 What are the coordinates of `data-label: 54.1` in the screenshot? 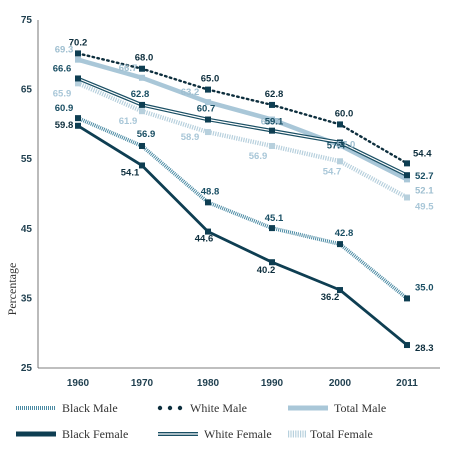 It's located at (130, 172).